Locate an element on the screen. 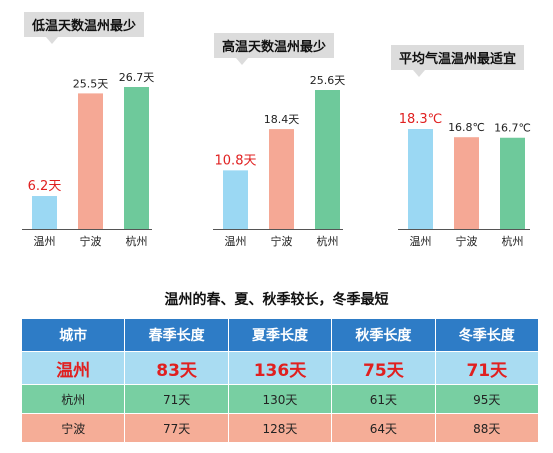 This screenshot has height=453, width=553. table-cell: 128天 is located at coordinates (280, 428).